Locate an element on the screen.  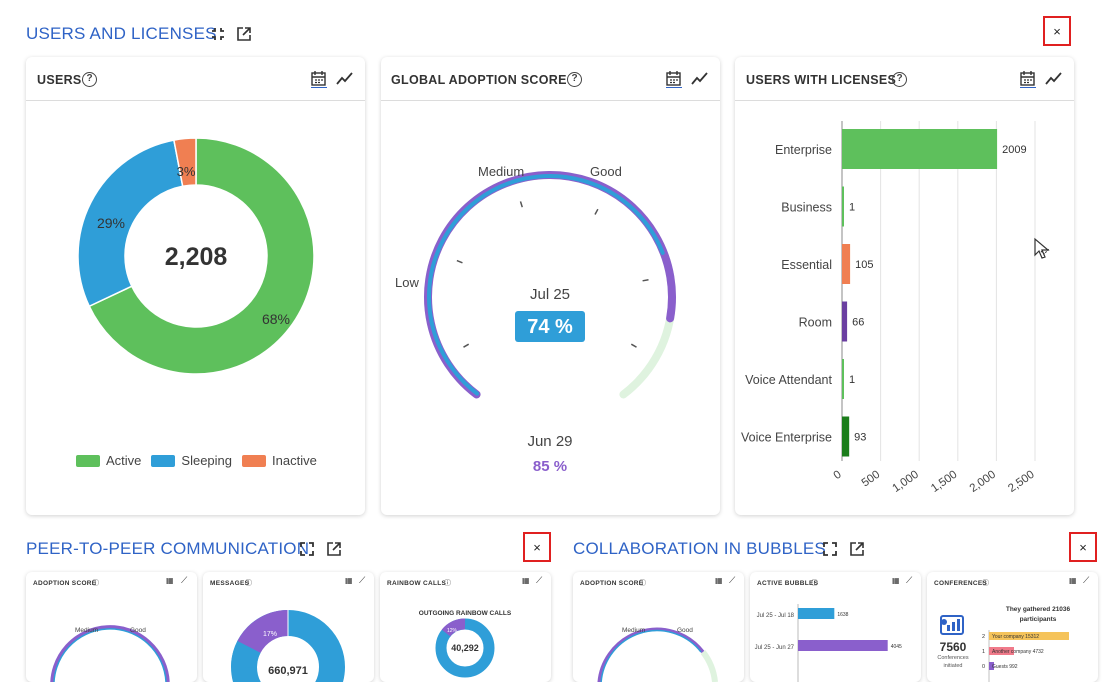
conference-headline-1: They gathered 21036 is located at coordinates (1038, 609).